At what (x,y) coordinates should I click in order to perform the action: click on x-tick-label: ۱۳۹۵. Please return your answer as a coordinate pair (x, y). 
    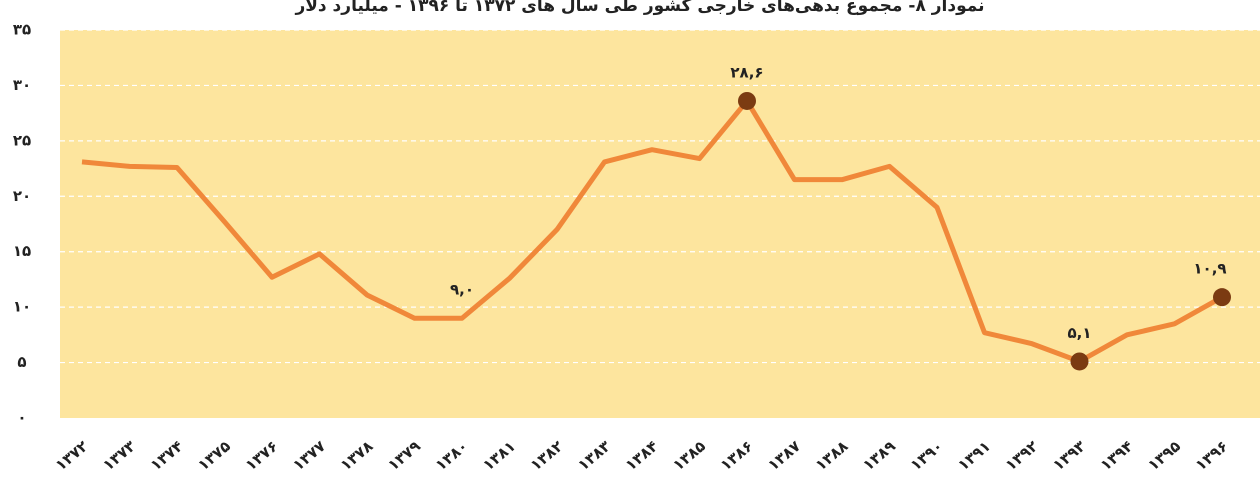
    Looking at the image, I should click on (1164, 455).